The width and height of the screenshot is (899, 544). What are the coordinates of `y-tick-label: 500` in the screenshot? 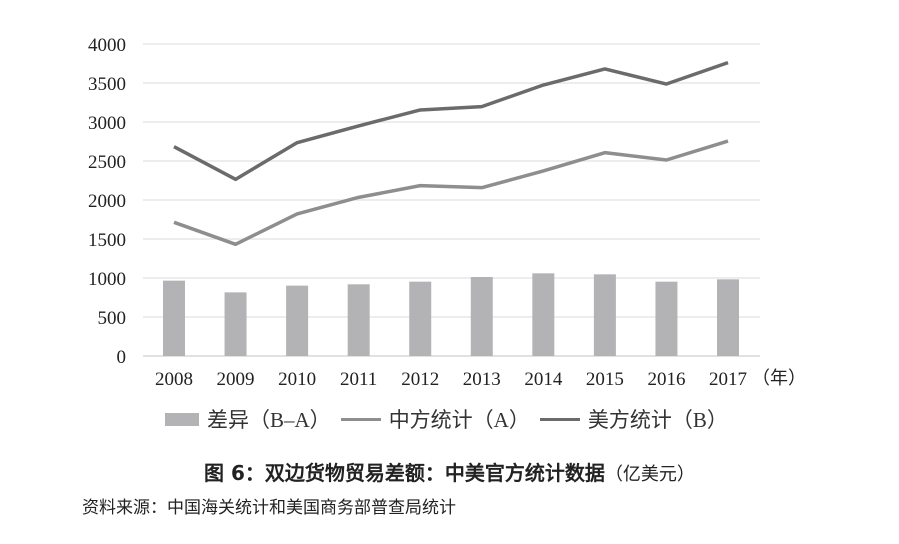 It's located at (112, 318).